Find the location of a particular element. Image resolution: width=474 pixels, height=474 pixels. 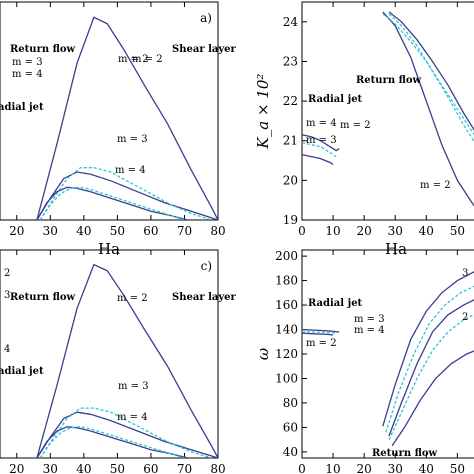

y-tick-label: 120 is located at coordinates (286, 354).